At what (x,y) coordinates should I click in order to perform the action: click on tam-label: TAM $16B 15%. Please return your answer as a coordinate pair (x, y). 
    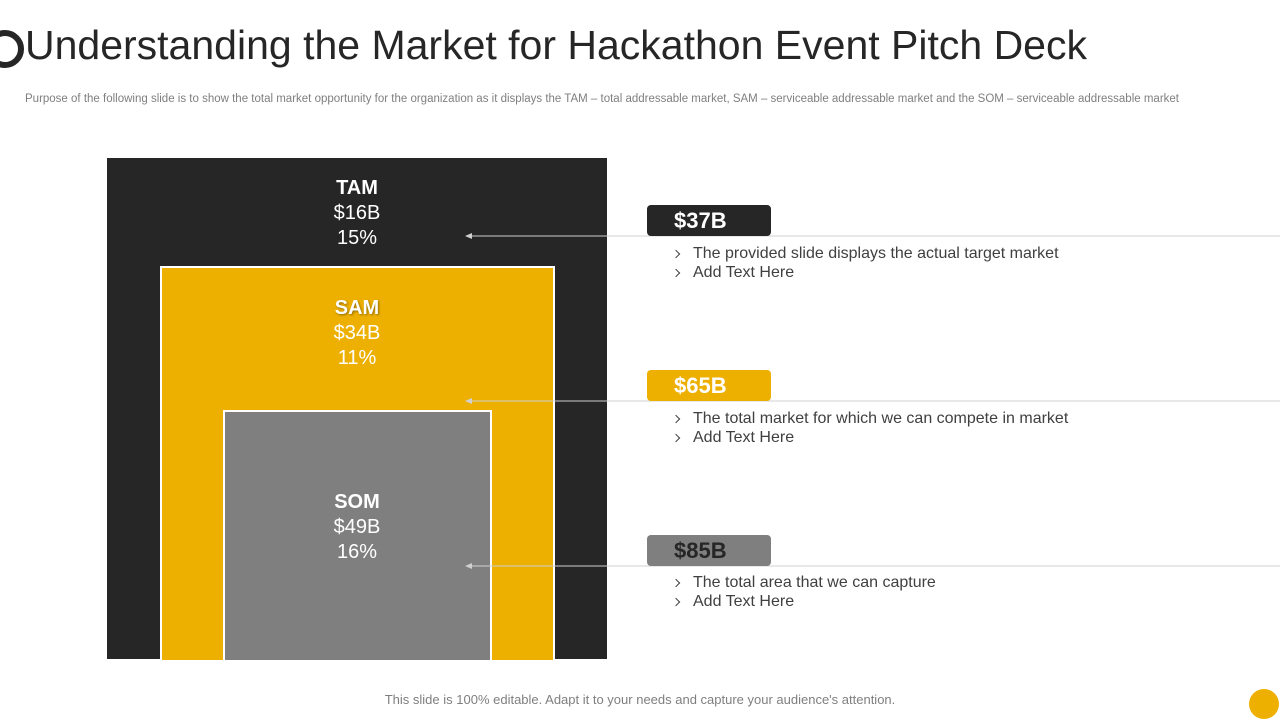
    Looking at the image, I should click on (357, 213).